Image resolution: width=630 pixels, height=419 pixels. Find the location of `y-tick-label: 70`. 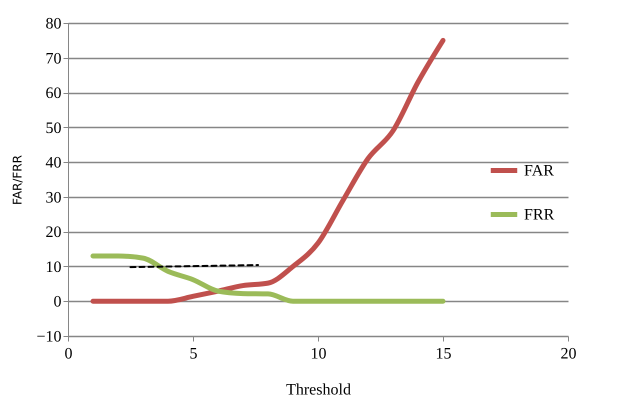

y-tick-label: 70 is located at coordinates (54, 59).